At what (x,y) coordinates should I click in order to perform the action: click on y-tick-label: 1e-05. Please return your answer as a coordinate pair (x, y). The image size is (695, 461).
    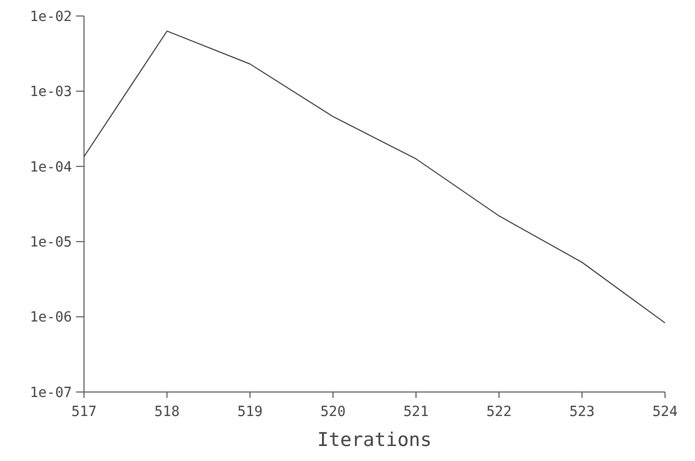
    Looking at the image, I should click on (51, 242).